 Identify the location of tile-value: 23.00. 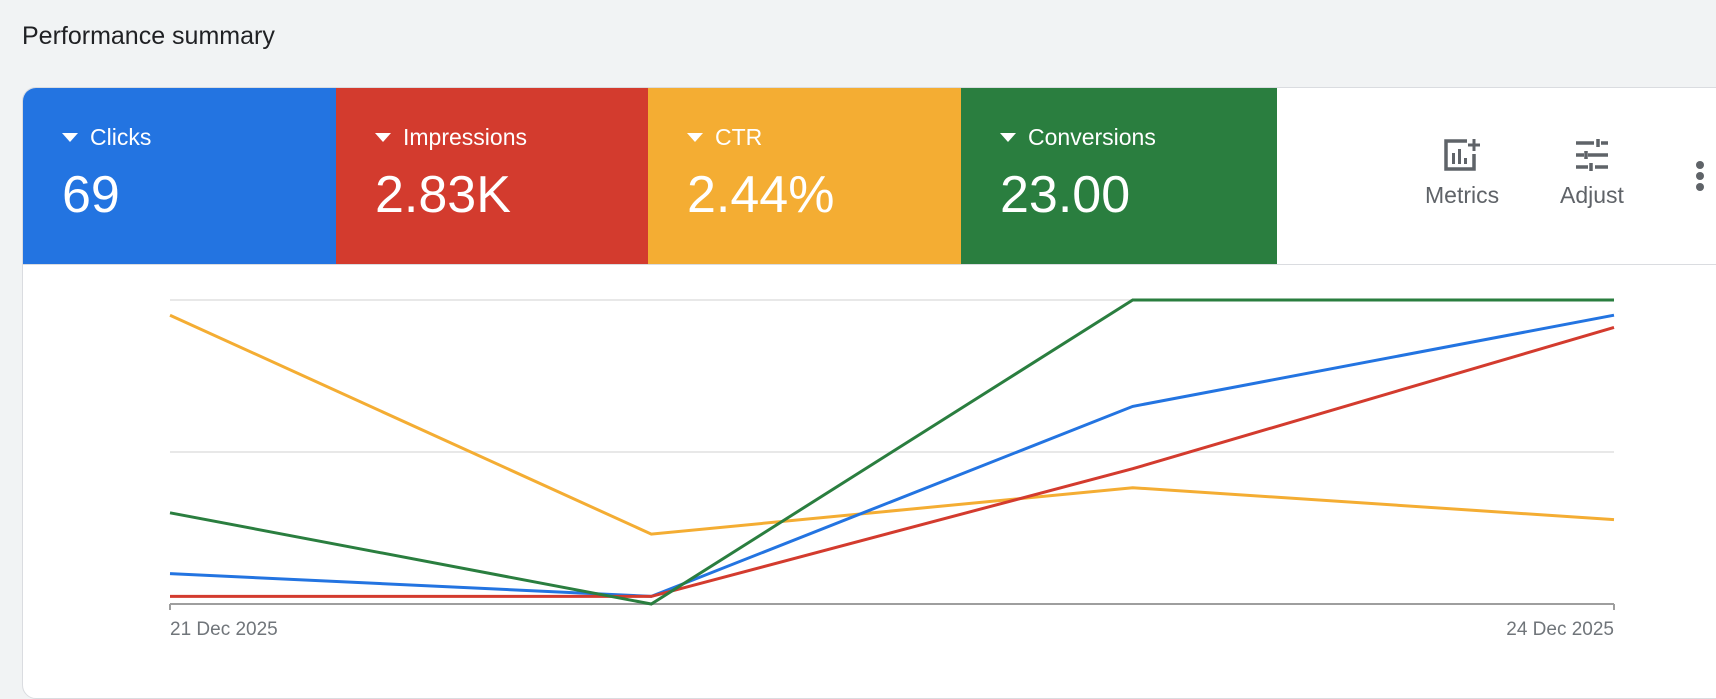
(1065, 195).